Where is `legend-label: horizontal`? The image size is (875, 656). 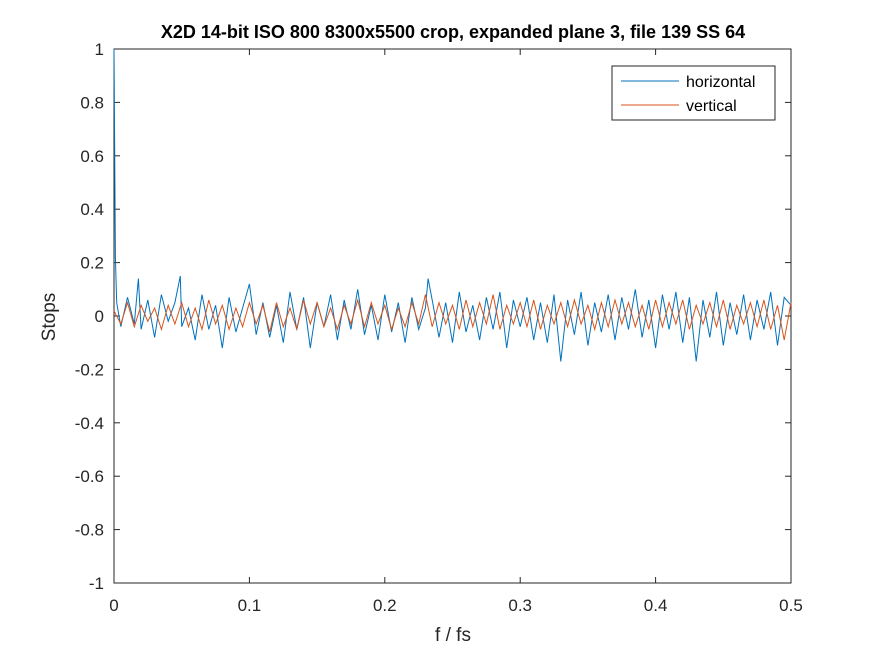
legend-label: horizontal is located at coordinates (720, 82).